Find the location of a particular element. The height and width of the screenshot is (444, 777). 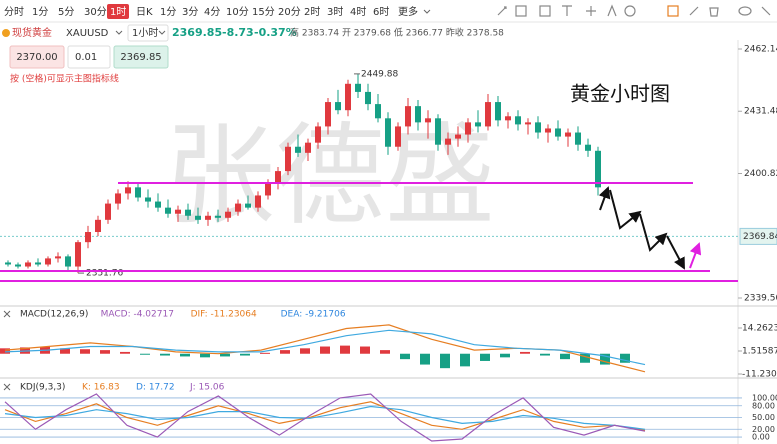

panel-readout: MACD: -4.02717 is located at coordinates (137, 315).